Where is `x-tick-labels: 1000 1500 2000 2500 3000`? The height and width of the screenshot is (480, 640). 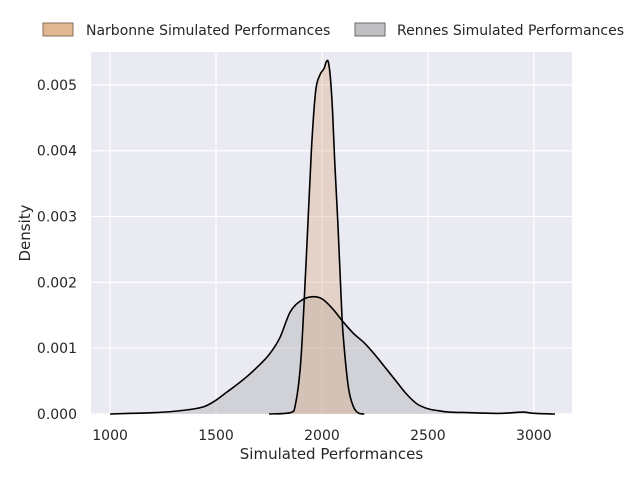 x-tick-labels: 1000 1500 2000 2500 3000 is located at coordinates (321, 436).